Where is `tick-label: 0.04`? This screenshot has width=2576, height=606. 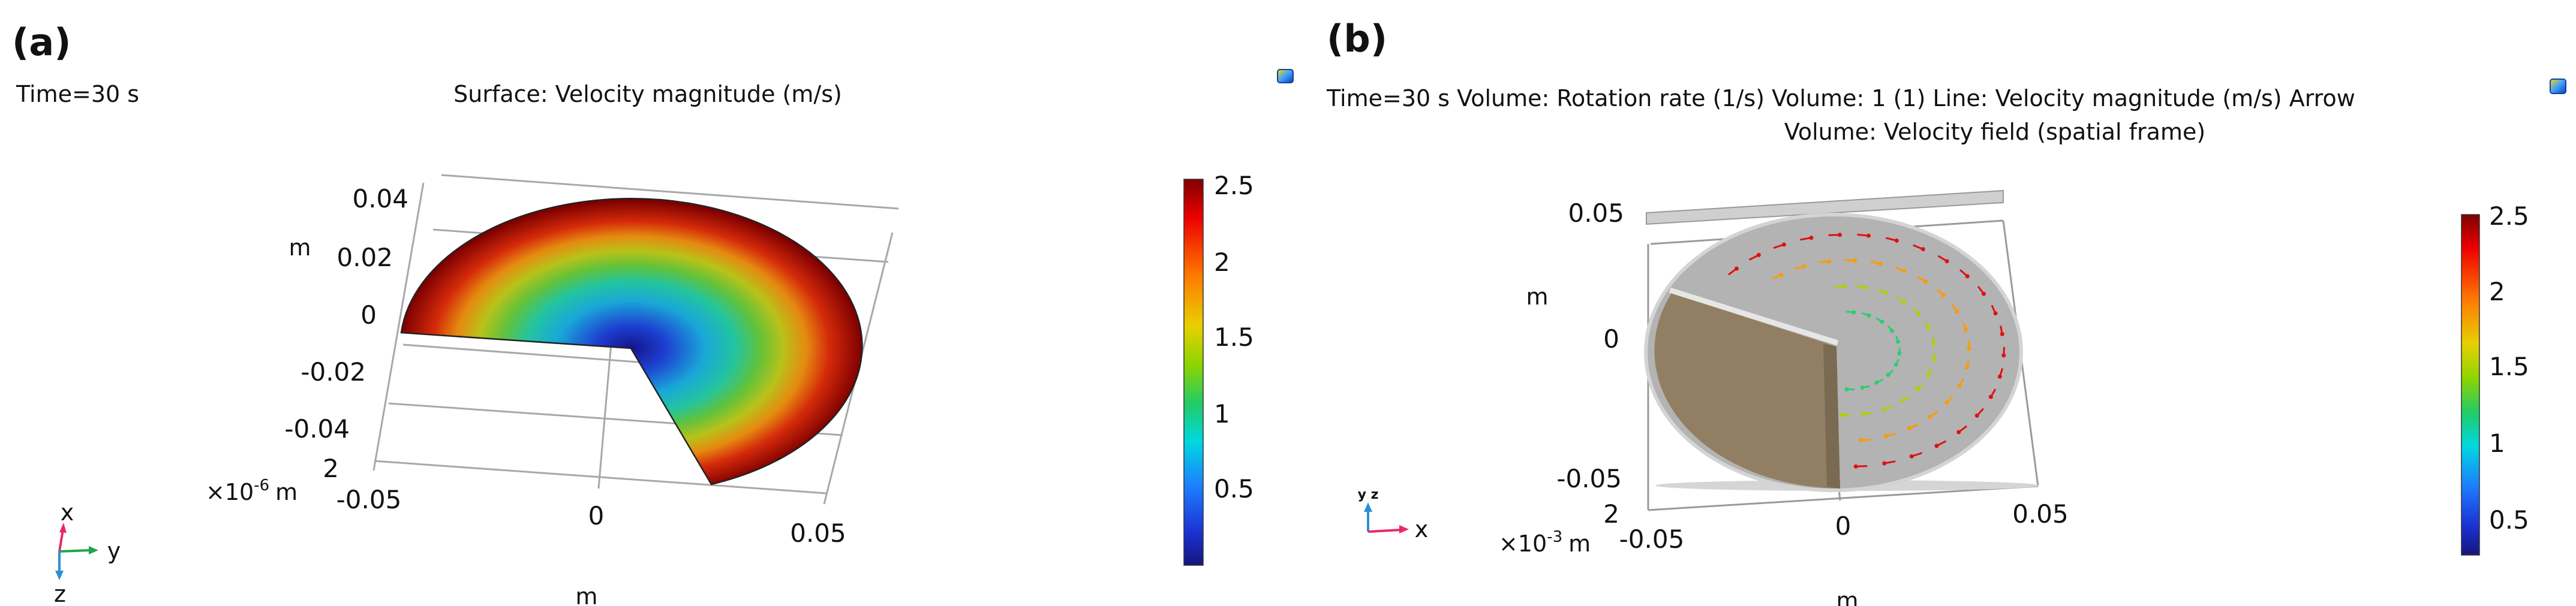 tick-label: 0.04 is located at coordinates (380, 198).